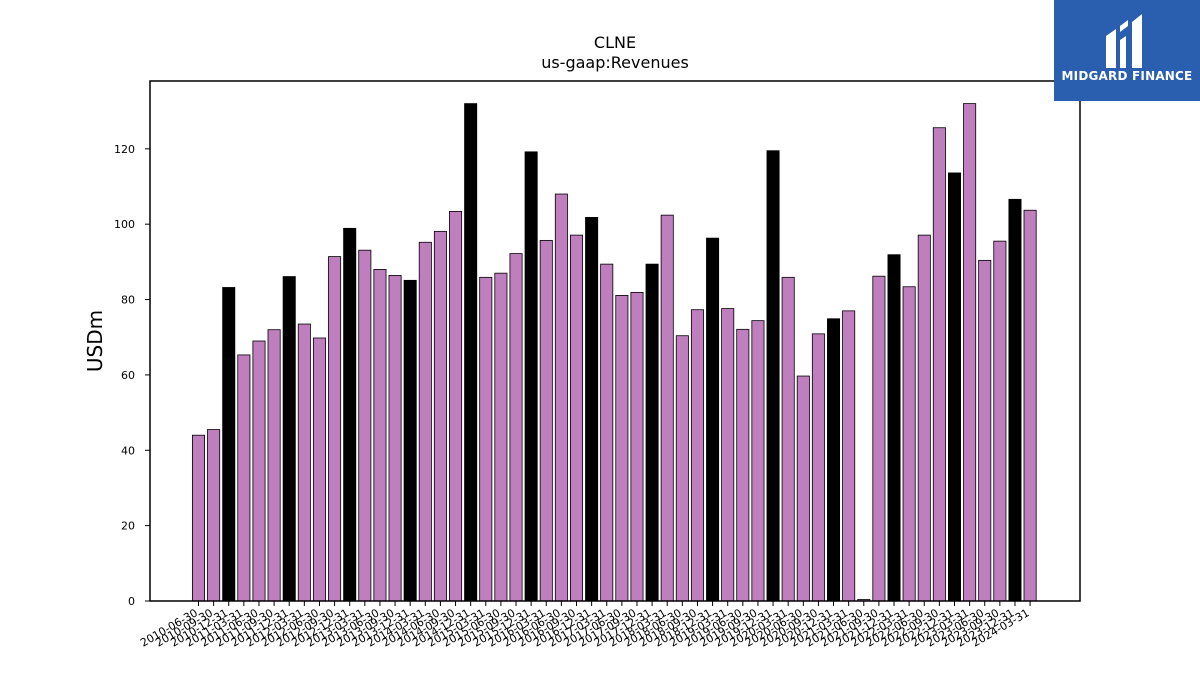  Describe the element at coordinates (128, 375) in the screenshot. I see `y-tick-label: 60` at that location.